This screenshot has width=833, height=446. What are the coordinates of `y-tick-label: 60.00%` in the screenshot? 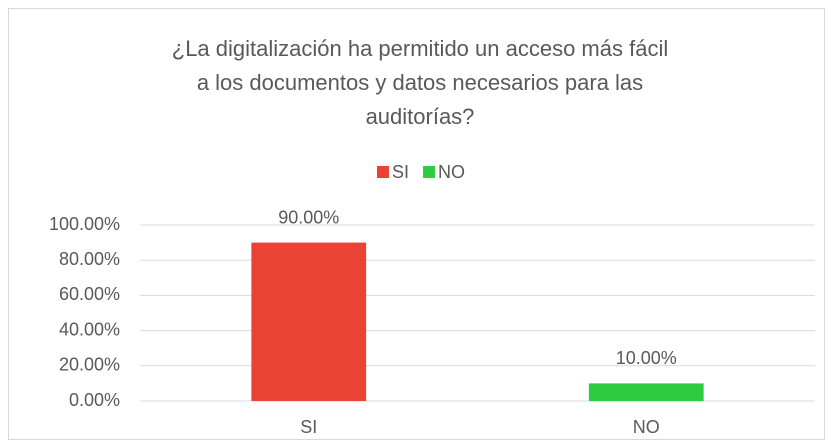 It's located at (89, 294).